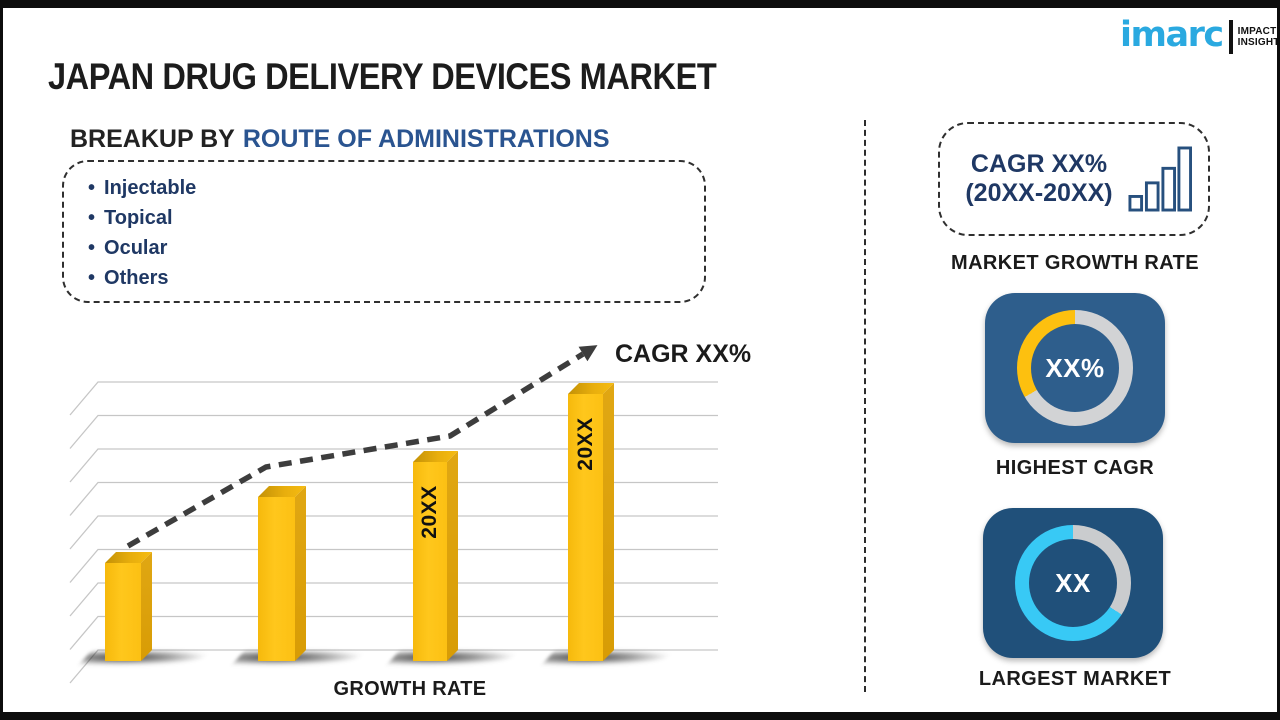 This screenshot has width=1280, height=720. Describe the element at coordinates (1075, 263) in the screenshot. I see `market-growth-rate-caption: MARKET GROWTH RATE` at that location.